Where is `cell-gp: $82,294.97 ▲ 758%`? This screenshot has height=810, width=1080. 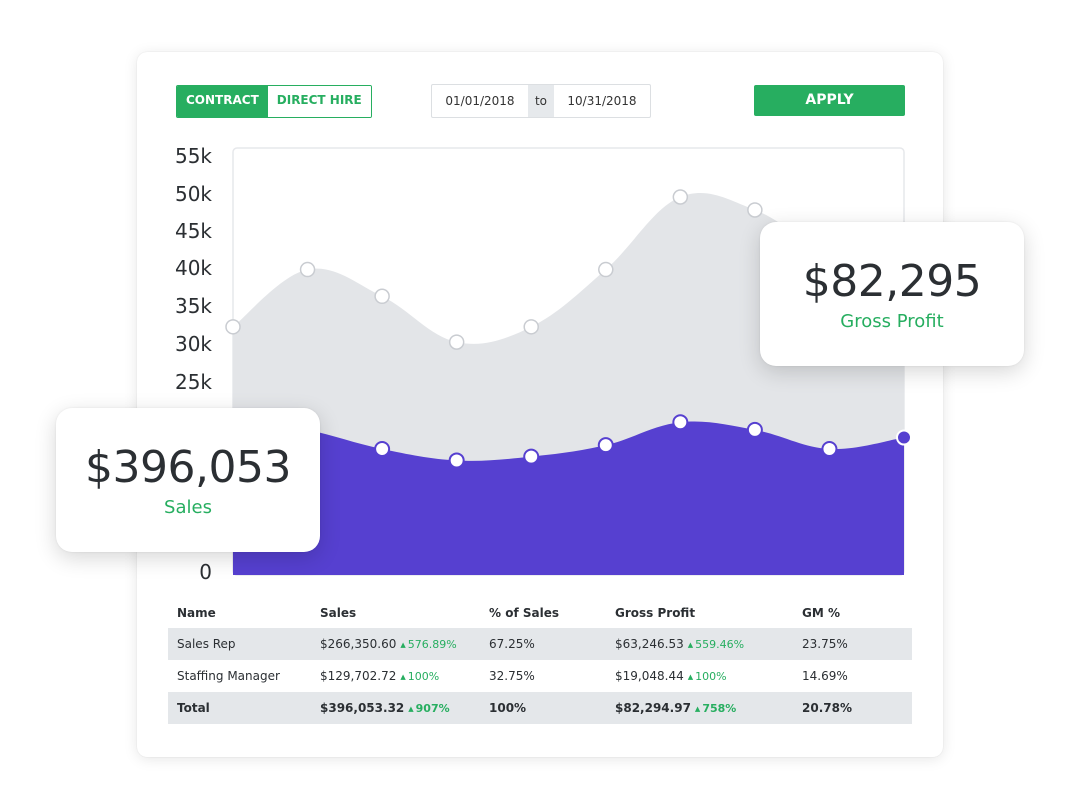 cell-gp: $82,294.97 ▲ 758% is located at coordinates (699, 708).